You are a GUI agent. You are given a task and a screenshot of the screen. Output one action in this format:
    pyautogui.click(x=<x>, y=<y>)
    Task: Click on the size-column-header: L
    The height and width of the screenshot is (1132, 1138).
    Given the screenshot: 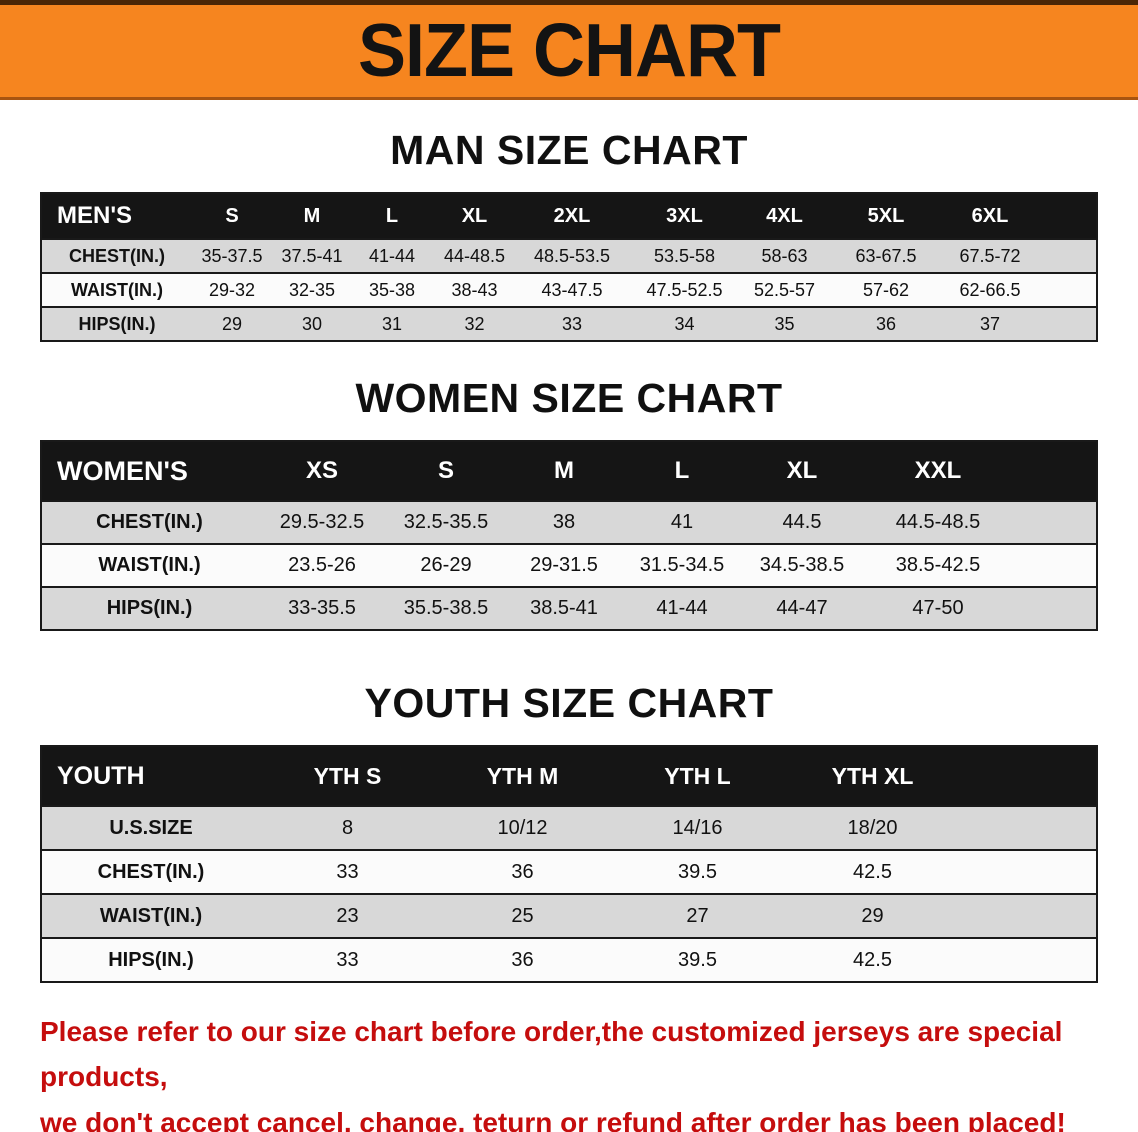 What is the action you would take?
    pyautogui.click(x=682, y=470)
    